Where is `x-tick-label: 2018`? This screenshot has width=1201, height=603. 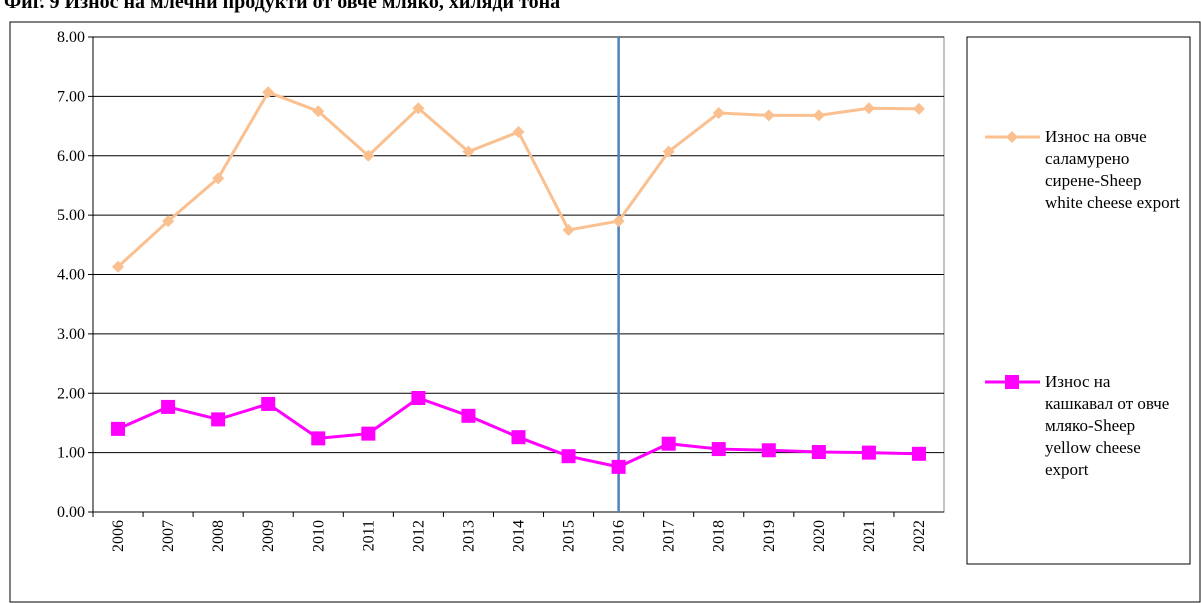 x-tick-label: 2018 is located at coordinates (719, 536).